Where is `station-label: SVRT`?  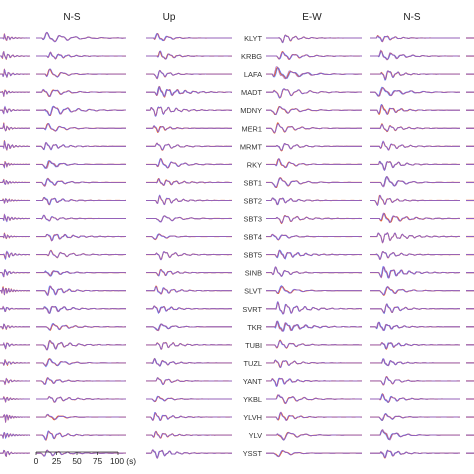
station-label: SVRT is located at coordinates (252, 309).